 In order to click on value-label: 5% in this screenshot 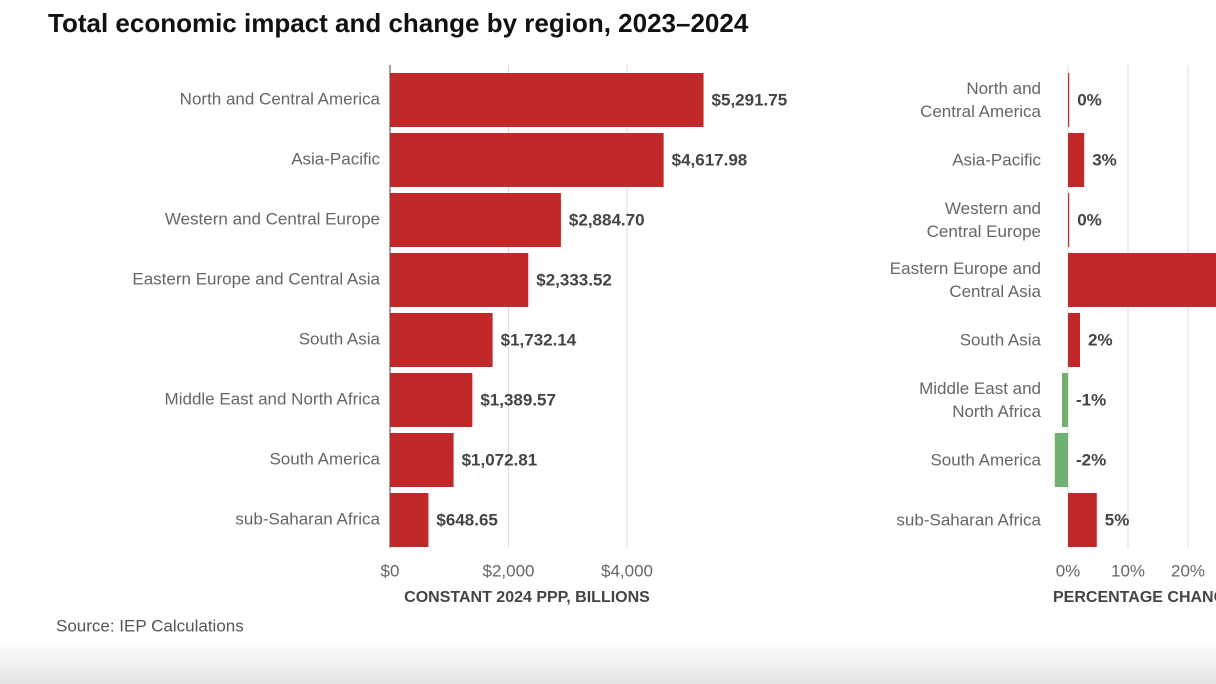, I will do `click(1117, 519)`.